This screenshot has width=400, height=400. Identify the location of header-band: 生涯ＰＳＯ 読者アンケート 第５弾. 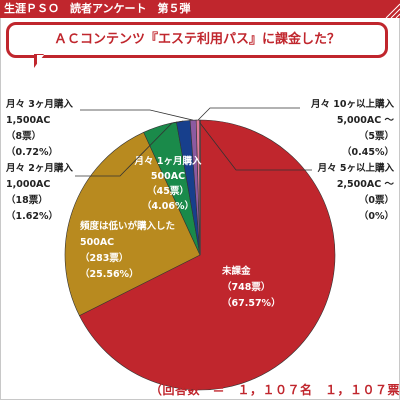
(200, 9).